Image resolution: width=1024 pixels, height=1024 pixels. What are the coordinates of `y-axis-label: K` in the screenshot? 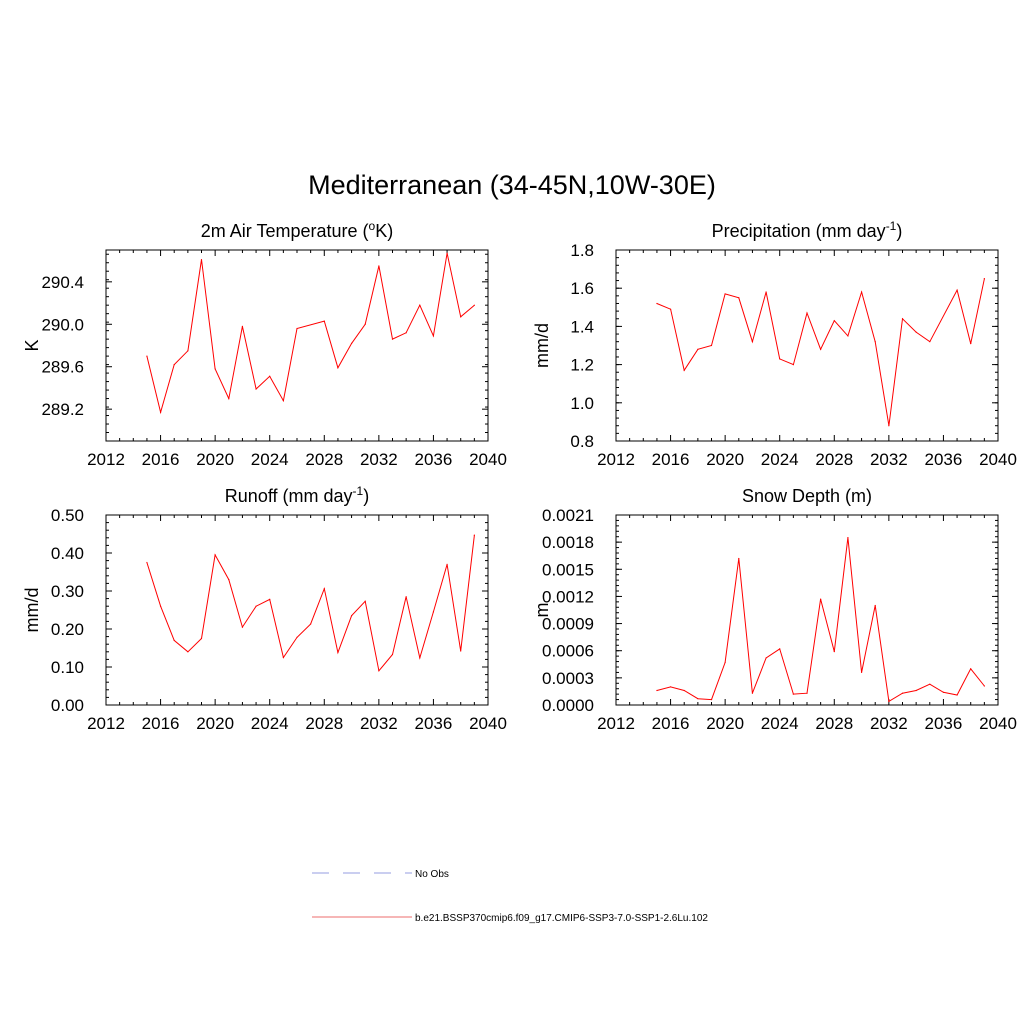 It's located at (32, 345).